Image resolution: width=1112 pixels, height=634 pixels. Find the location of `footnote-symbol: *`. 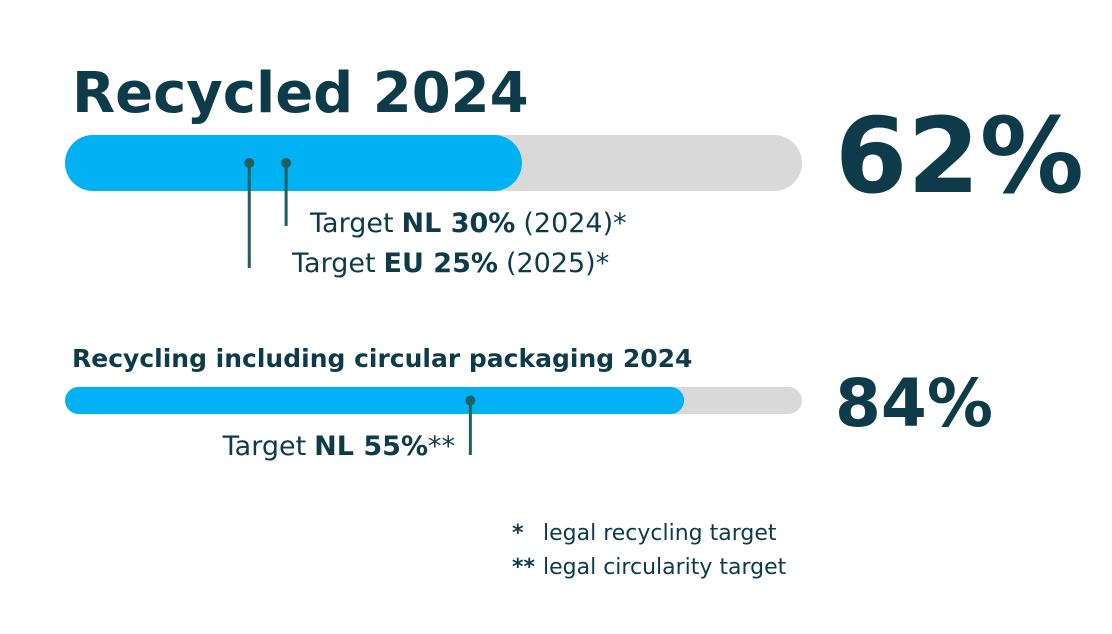

footnote-symbol: * is located at coordinates (518, 533).